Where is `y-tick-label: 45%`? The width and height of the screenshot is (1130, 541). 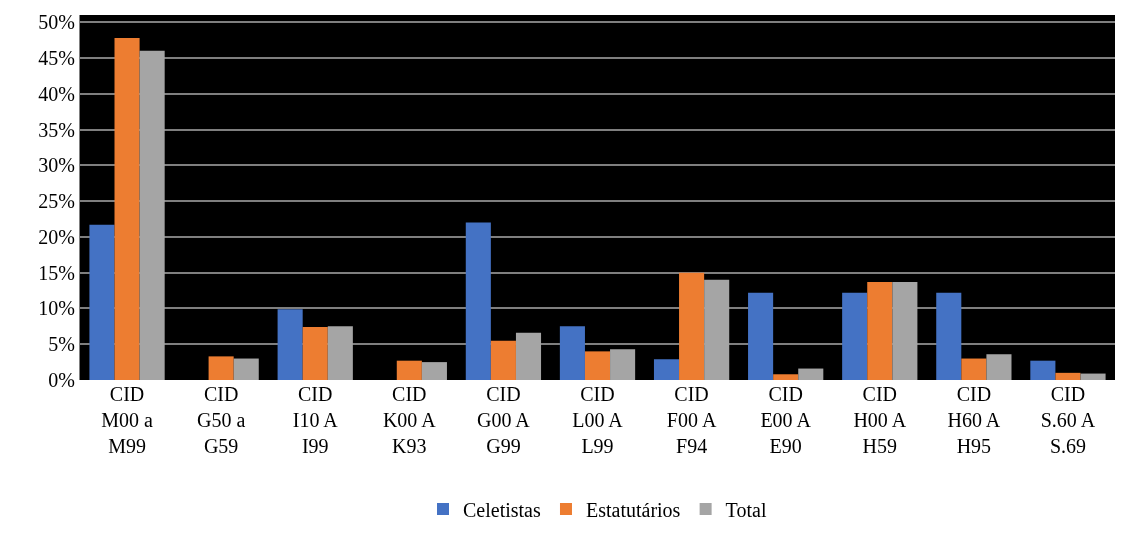
y-tick-label: 45% is located at coordinates (56, 57).